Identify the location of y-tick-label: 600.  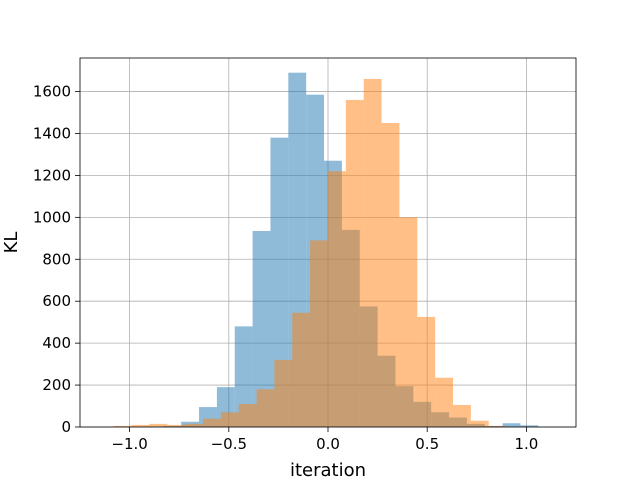
(56, 301).